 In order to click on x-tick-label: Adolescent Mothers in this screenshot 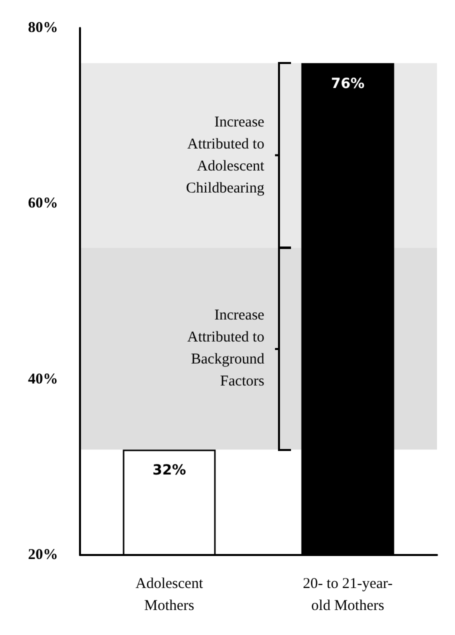, I will do `click(170, 595)`.